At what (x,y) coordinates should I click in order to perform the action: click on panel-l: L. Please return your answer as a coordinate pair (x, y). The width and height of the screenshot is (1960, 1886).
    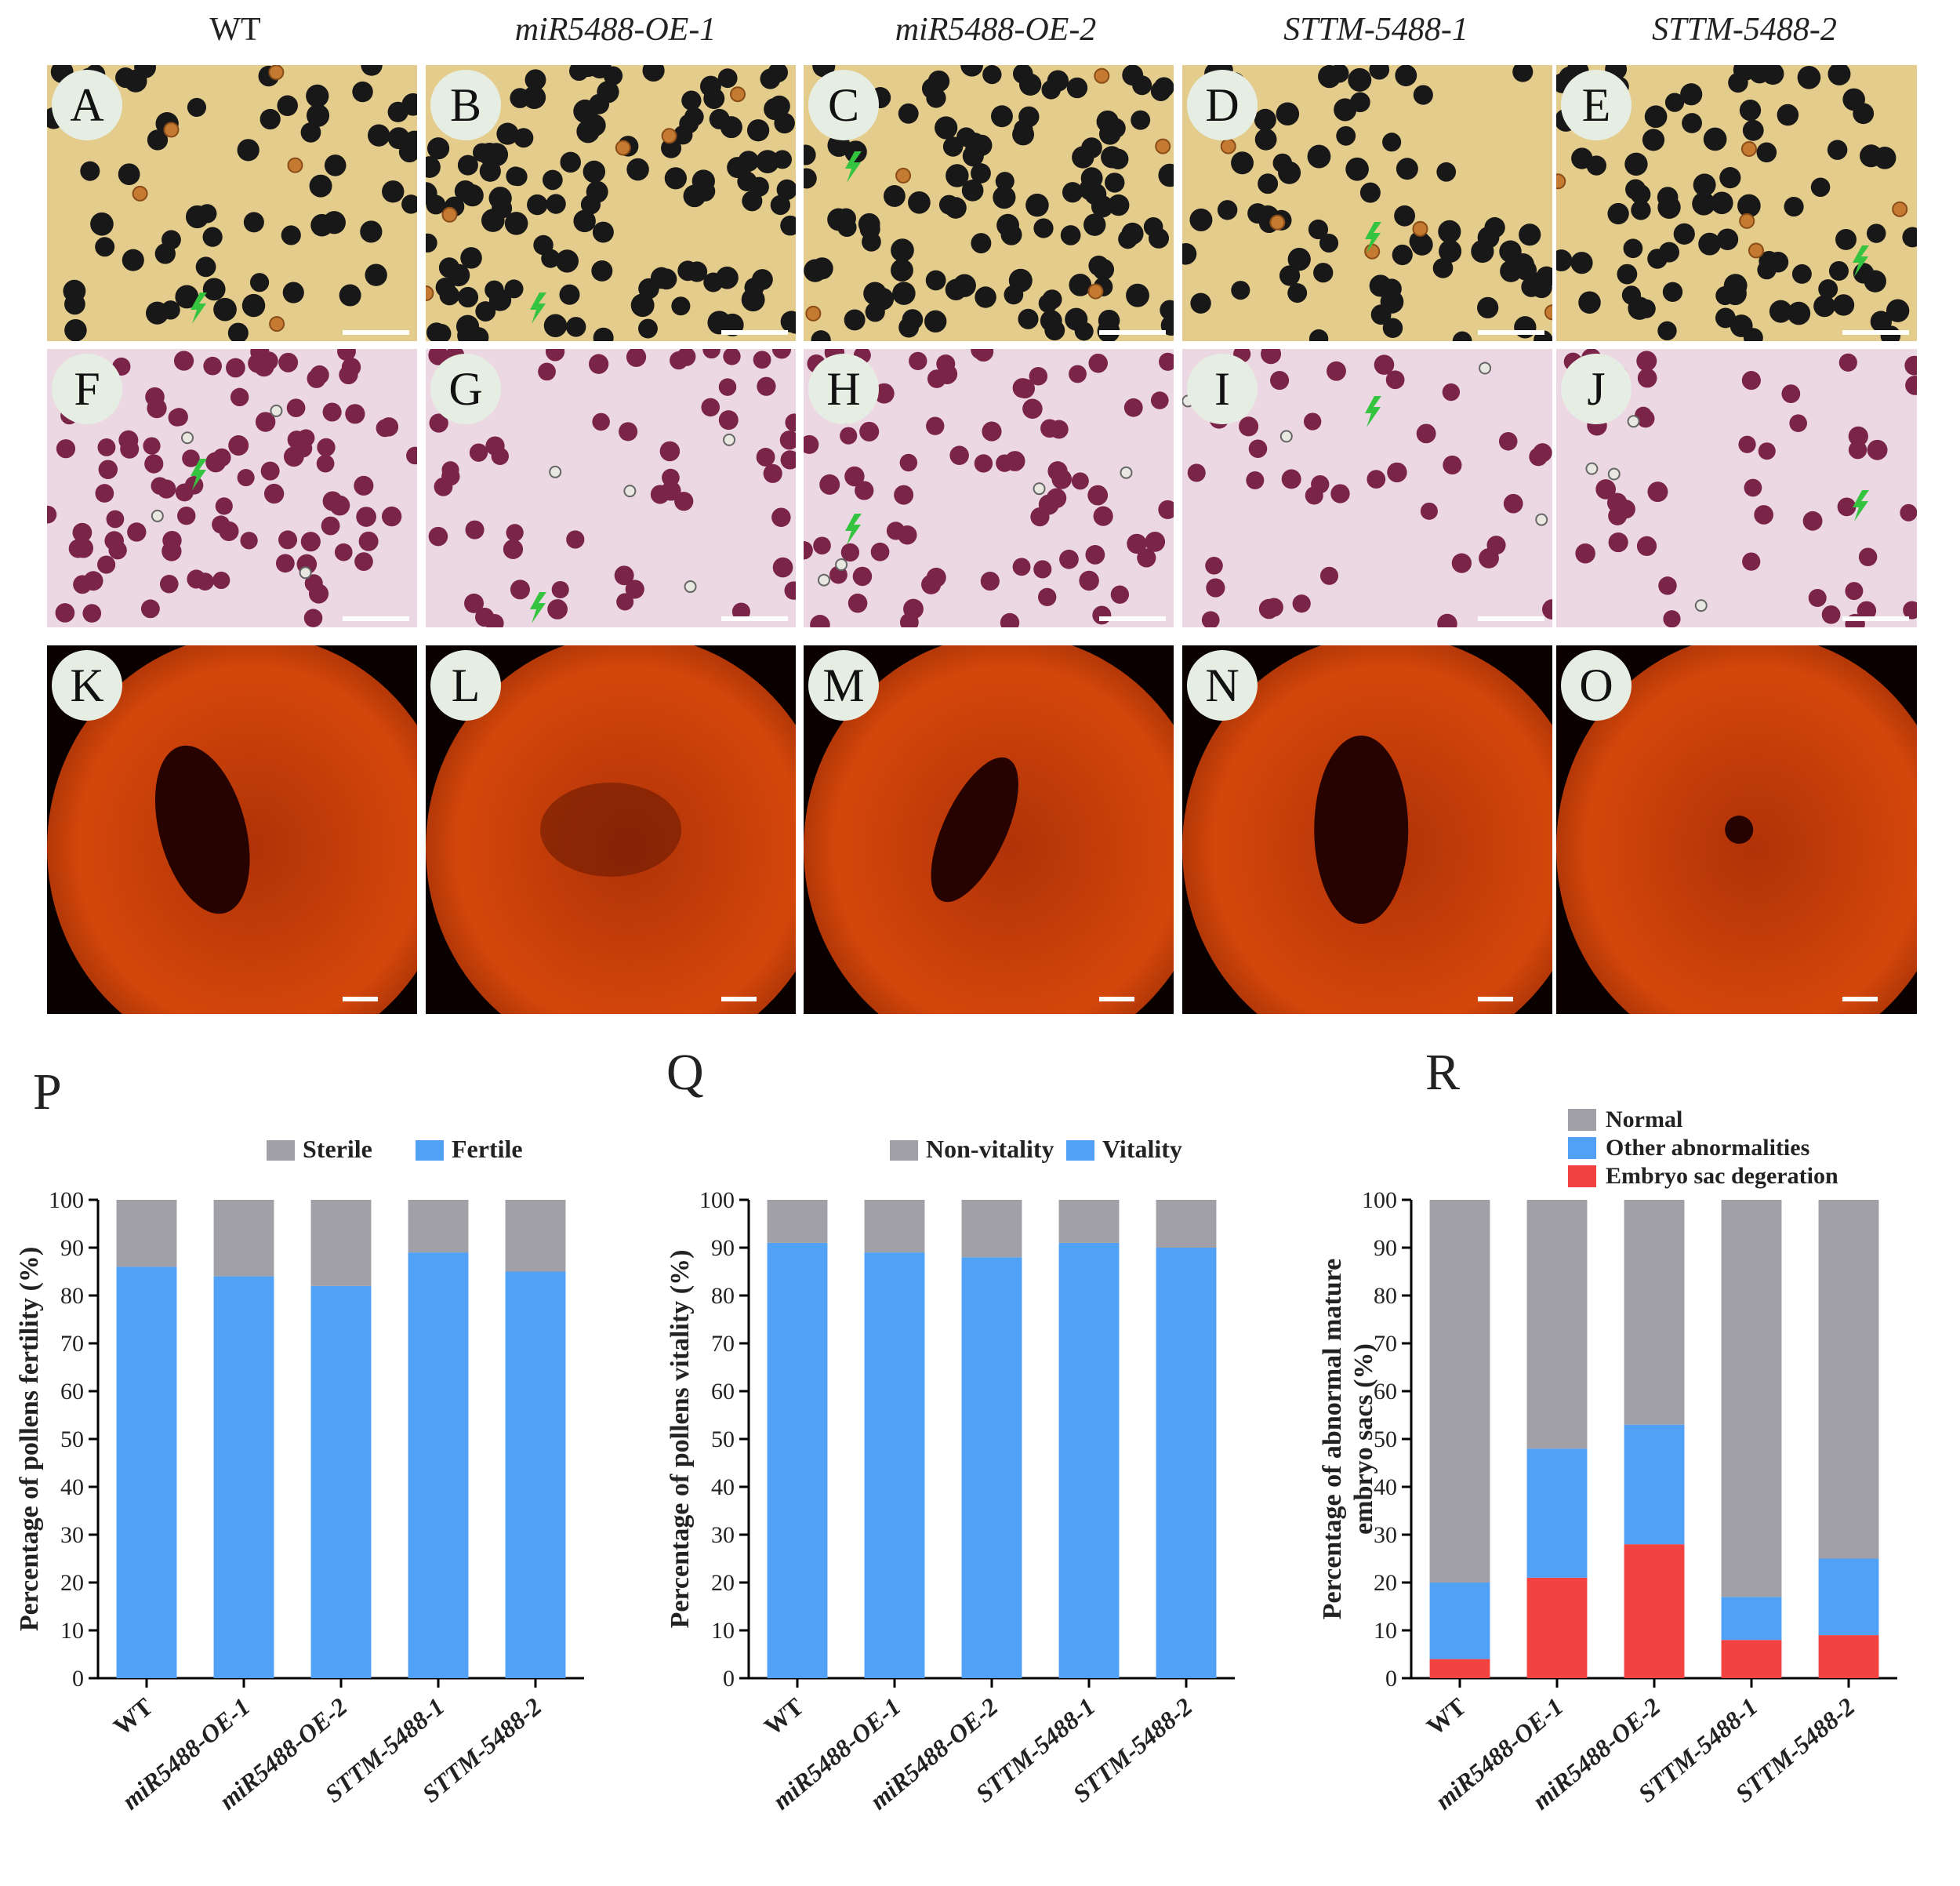
    Looking at the image, I should click on (611, 829).